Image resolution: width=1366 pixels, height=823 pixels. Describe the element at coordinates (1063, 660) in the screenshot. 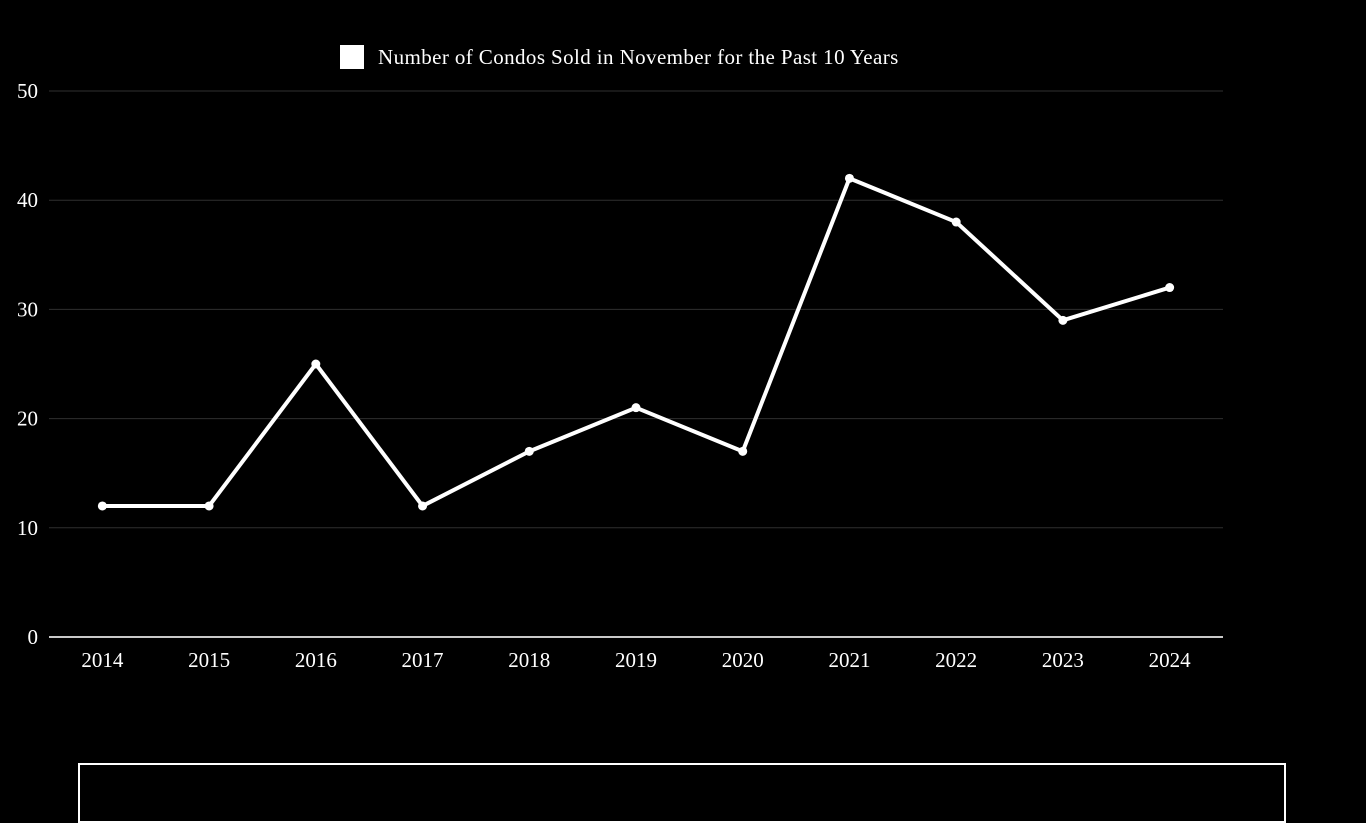

I see `x-tick-label: 2023` at that location.